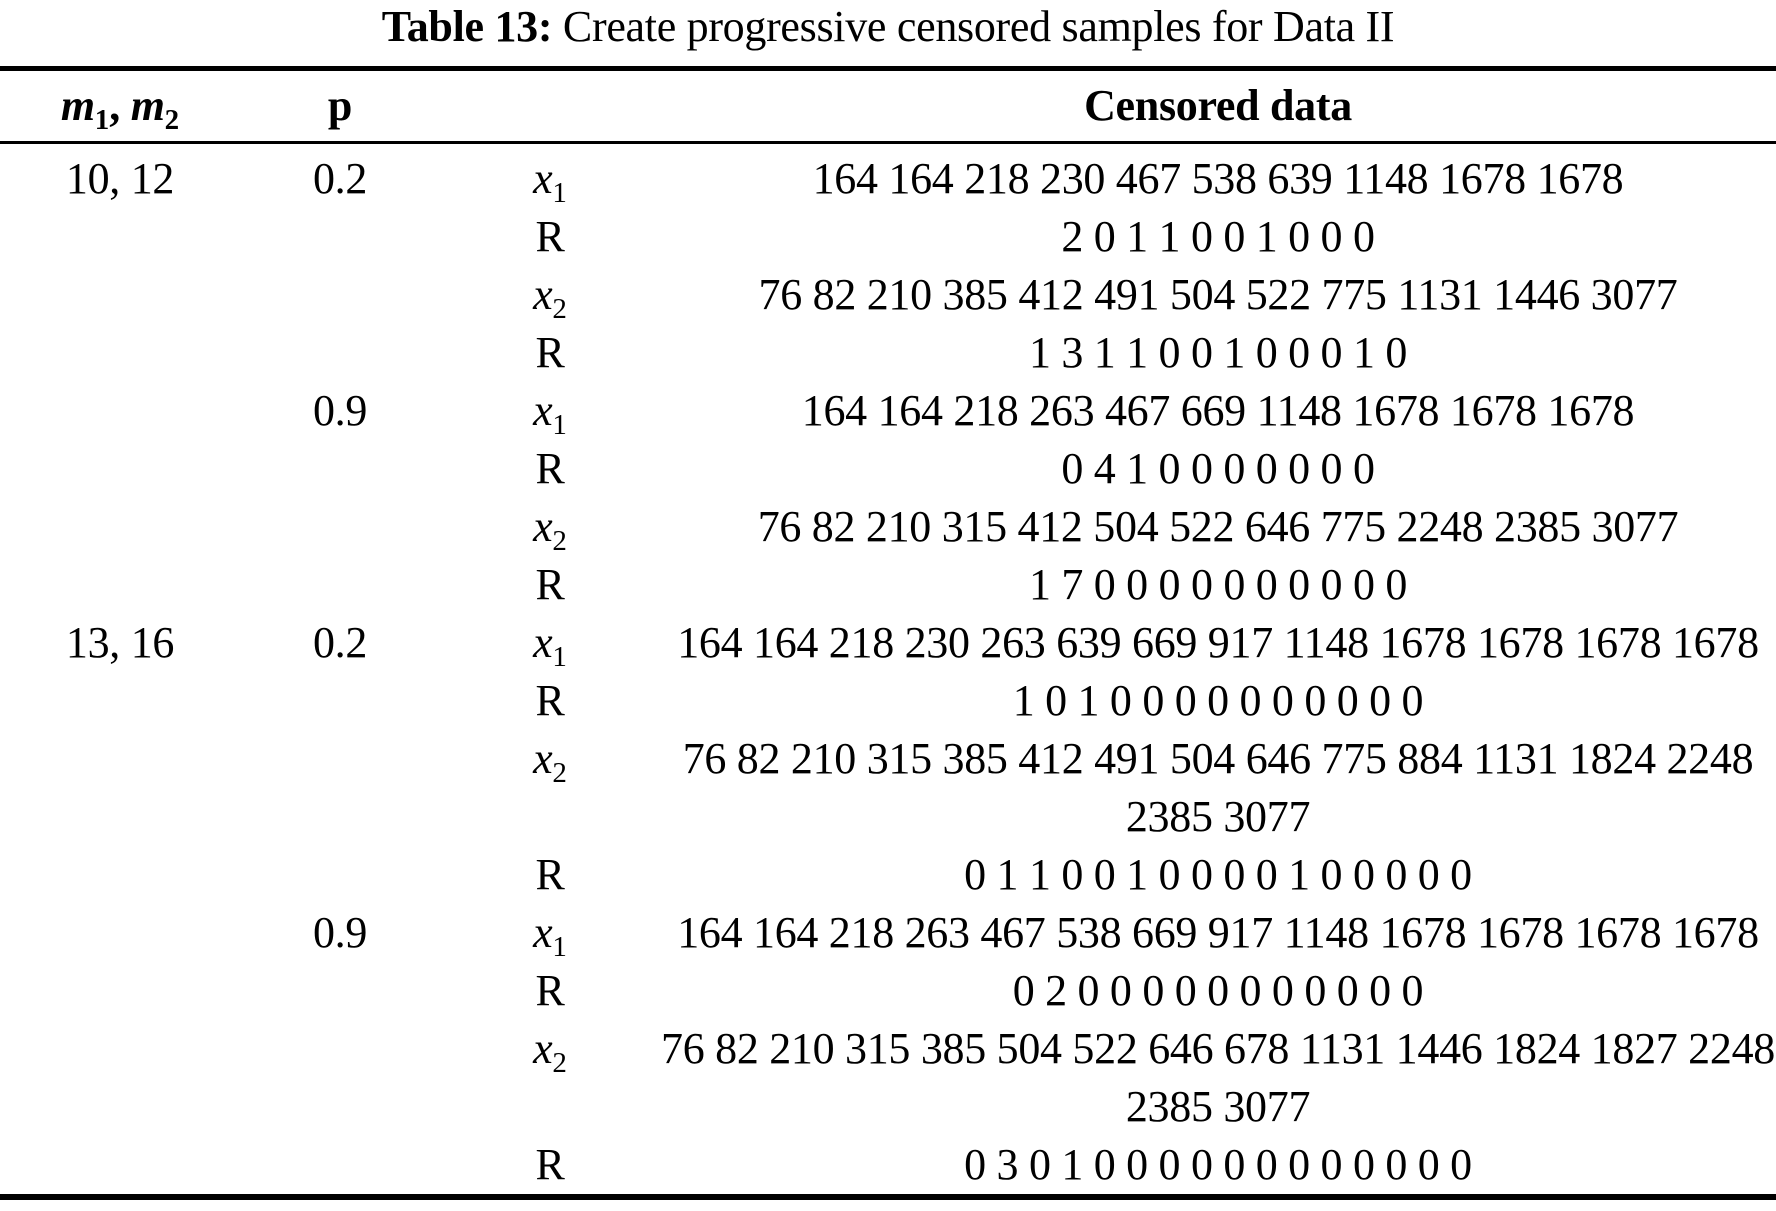  What do you see at coordinates (1218, 236) in the screenshot?
I see `censored-data-values: 2 0 1 1 0 0 1 0 0 0` at bounding box center [1218, 236].